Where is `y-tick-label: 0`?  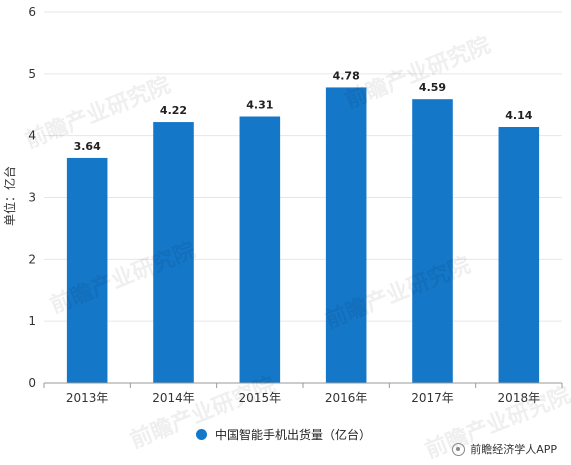 y-tick-label: 0 is located at coordinates (32, 383).